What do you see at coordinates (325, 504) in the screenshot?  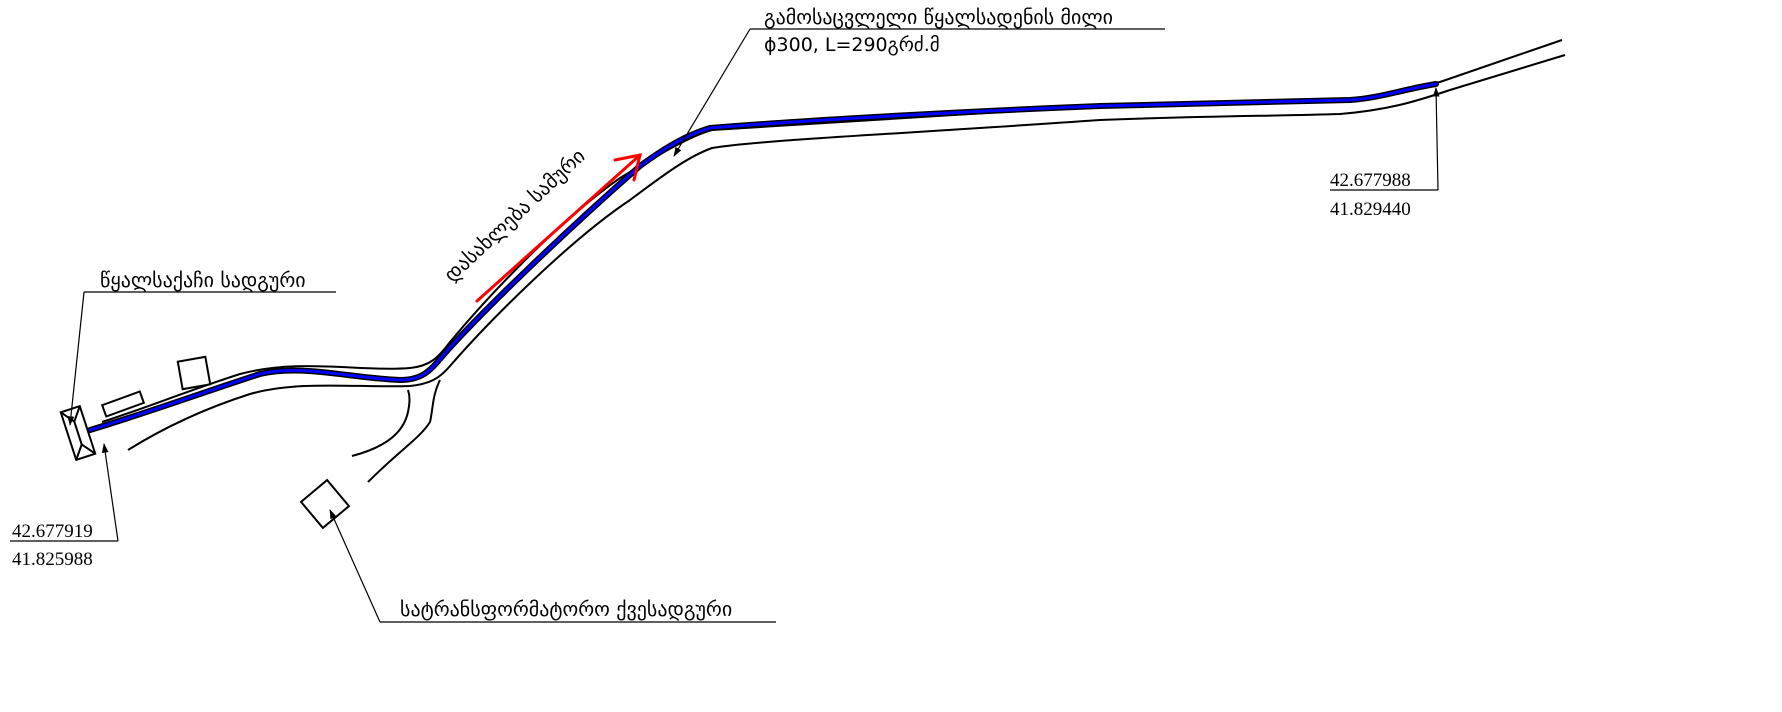 I see `transformer-building` at bounding box center [325, 504].